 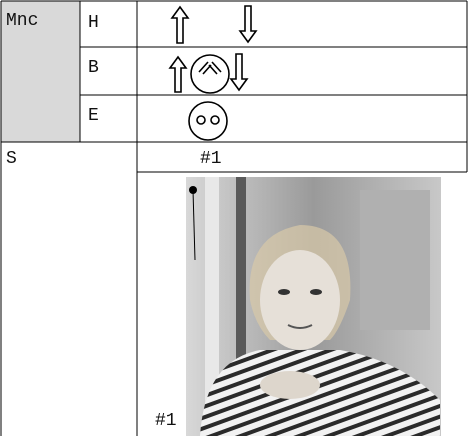 What do you see at coordinates (93, 68) in the screenshot?
I see `row-label: B` at bounding box center [93, 68].